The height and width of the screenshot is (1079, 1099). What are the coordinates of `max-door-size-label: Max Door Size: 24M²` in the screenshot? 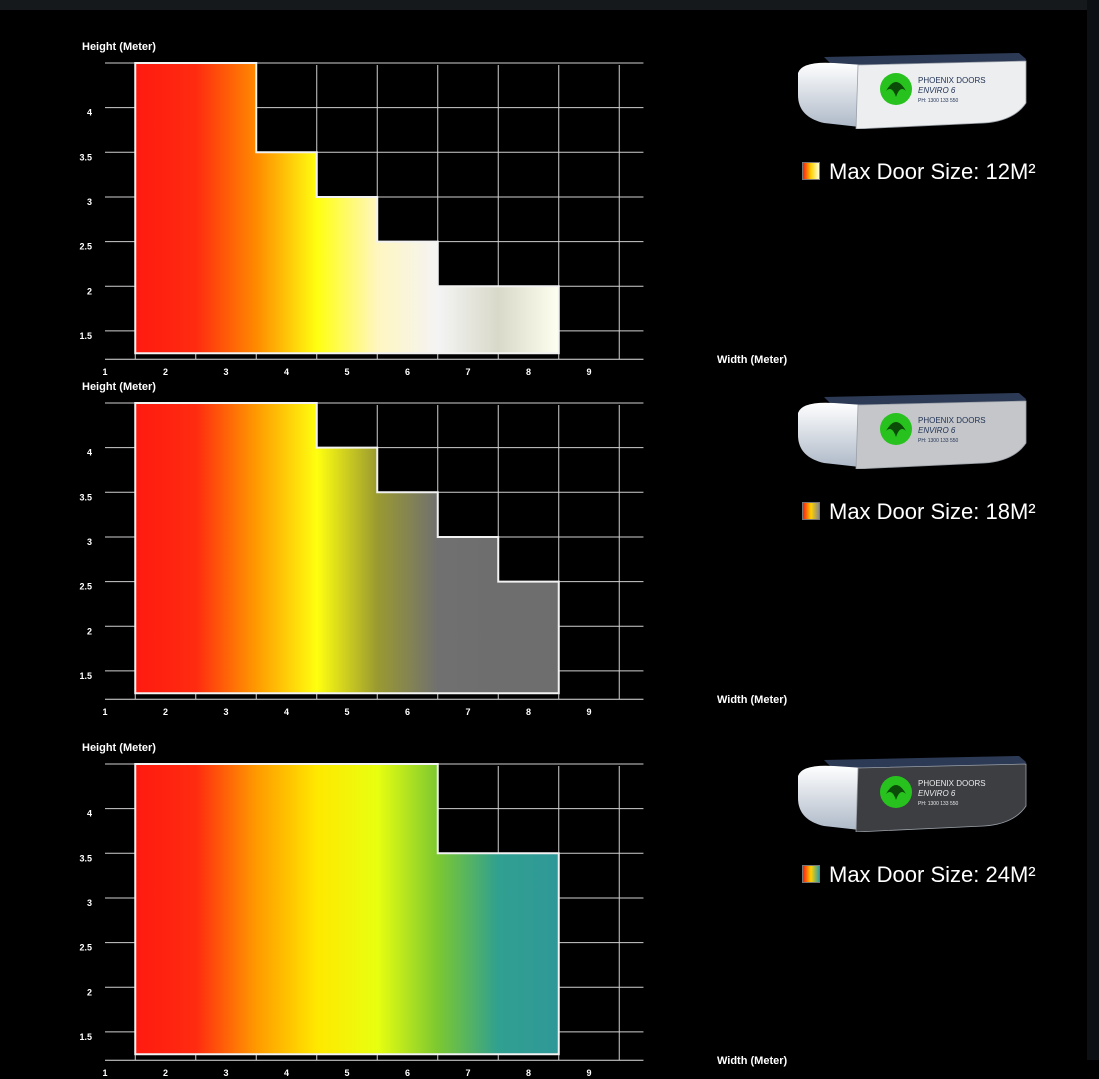 It's located at (919, 875).